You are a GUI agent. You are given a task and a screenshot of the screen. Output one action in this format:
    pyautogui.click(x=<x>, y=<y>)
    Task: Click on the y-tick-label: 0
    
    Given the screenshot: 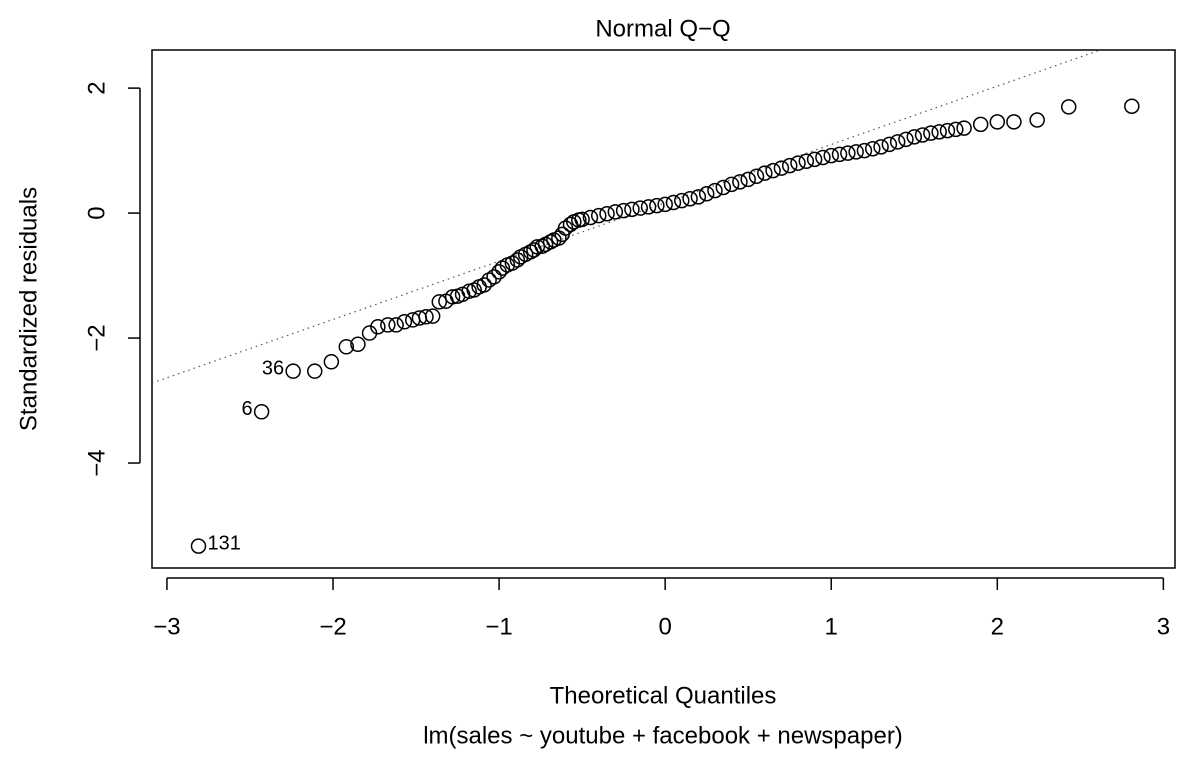 What is the action you would take?
    pyautogui.click(x=96, y=212)
    